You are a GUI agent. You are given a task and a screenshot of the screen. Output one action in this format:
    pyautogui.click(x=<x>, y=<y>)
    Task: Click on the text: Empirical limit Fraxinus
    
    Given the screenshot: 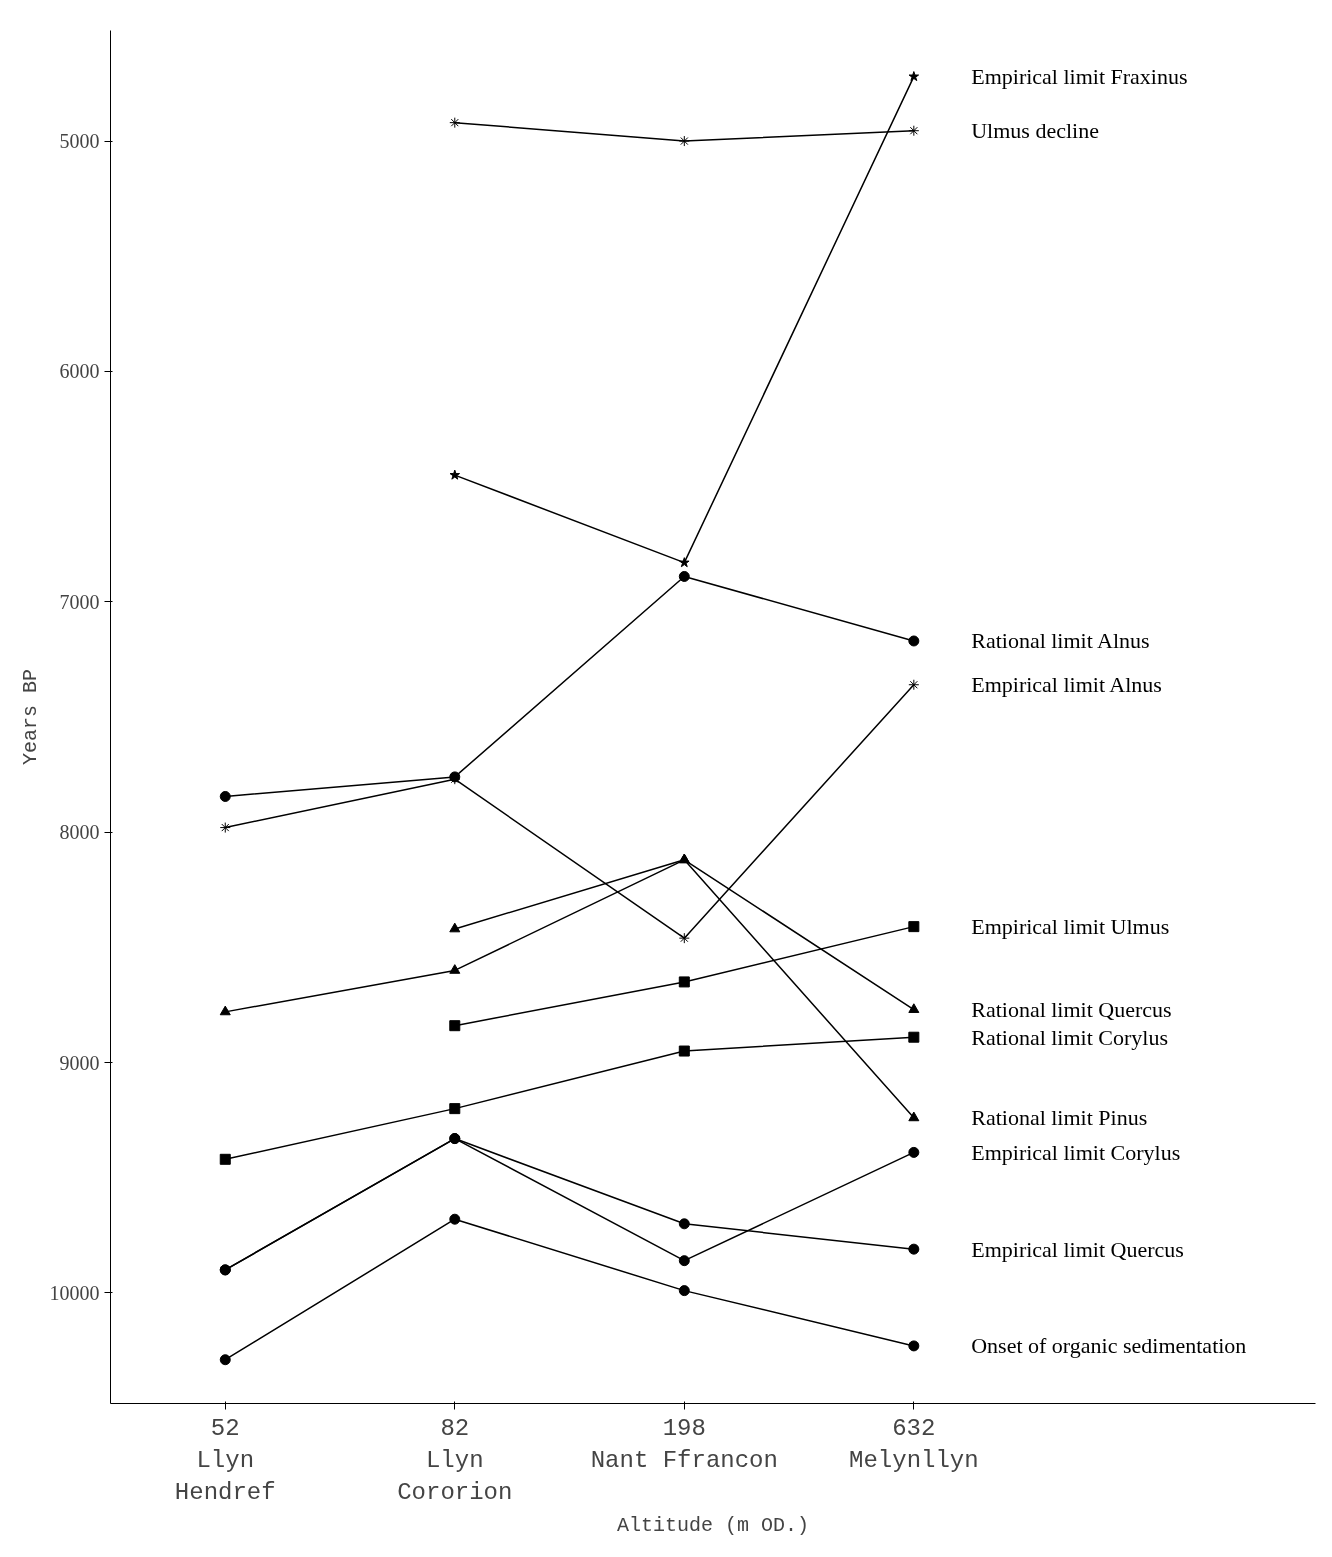 What is the action you would take?
    pyautogui.click(x=1079, y=77)
    